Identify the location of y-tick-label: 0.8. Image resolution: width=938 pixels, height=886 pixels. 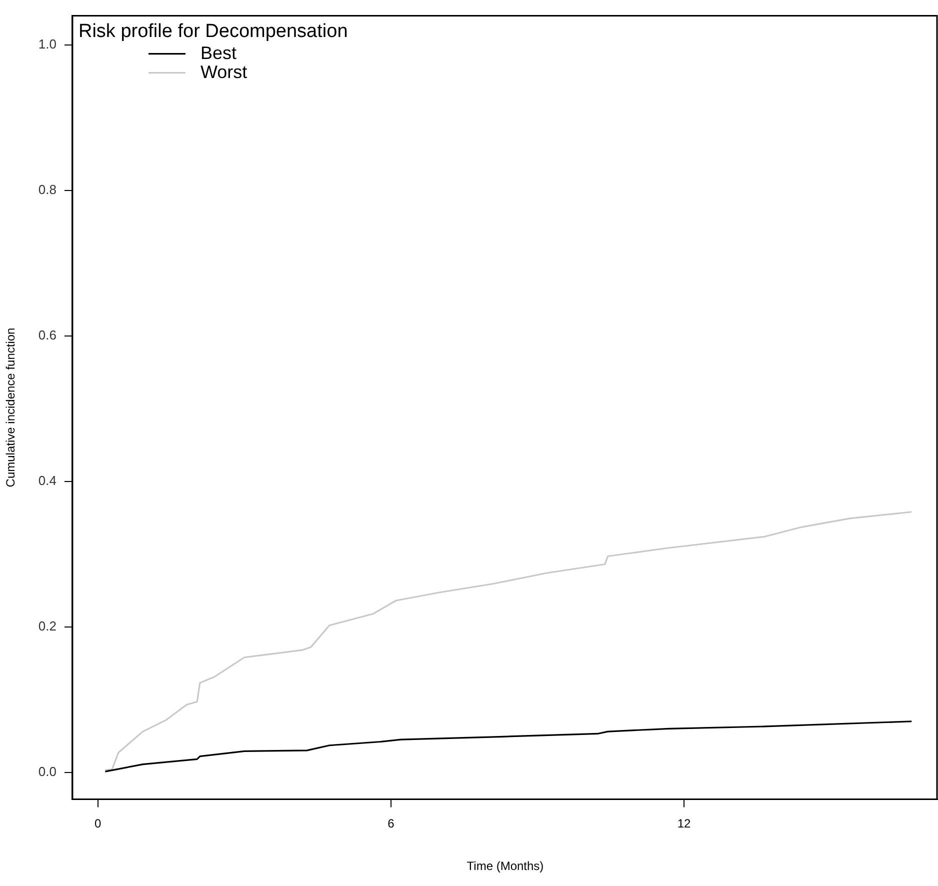
(47, 189).